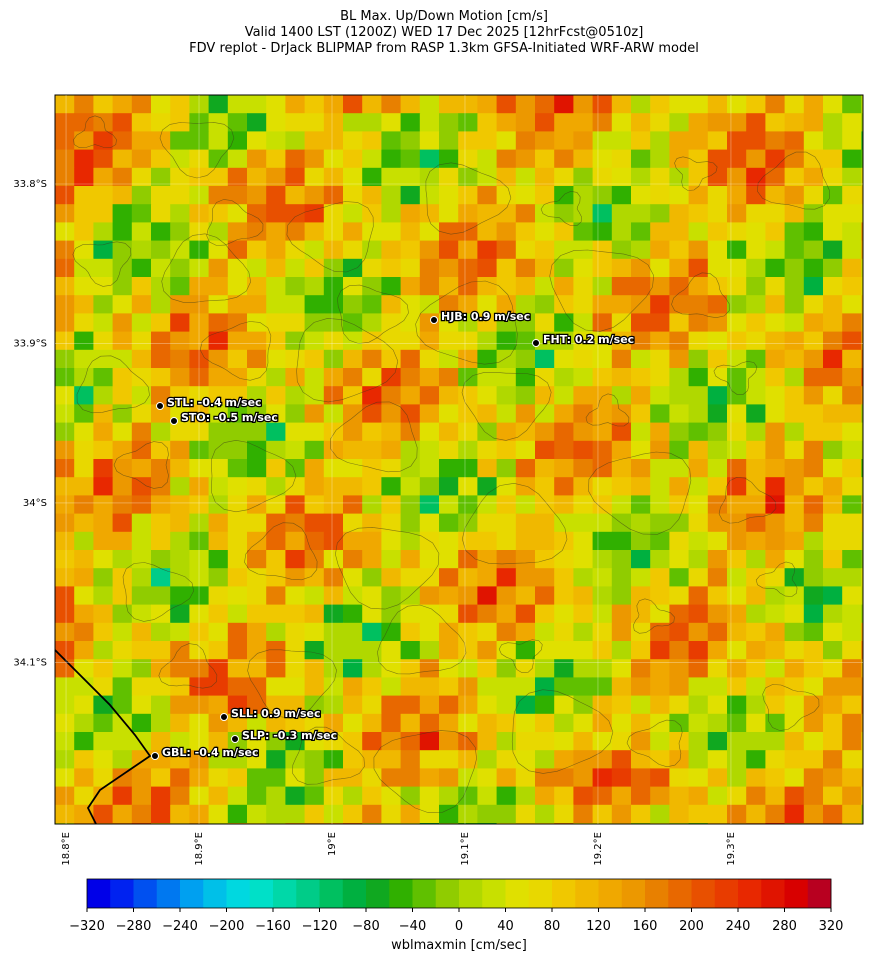 This screenshot has height=966, width=873. Describe the element at coordinates (459, 945) in the screenshot. I see `colorbar-label: wblmaxmin [cm/sec]` at that location.